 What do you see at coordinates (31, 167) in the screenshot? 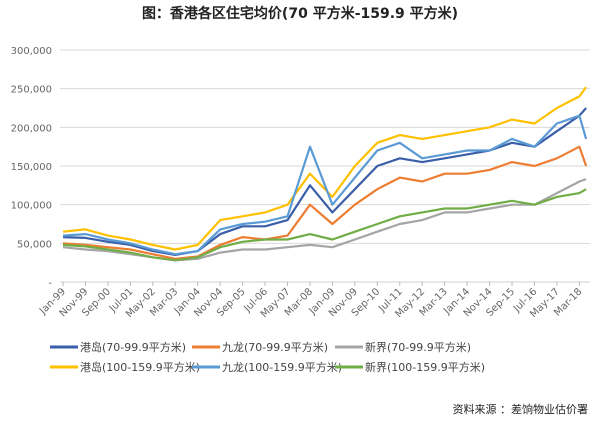
I see `y-tick-label: 150,000` at bounding box center [31, 167].